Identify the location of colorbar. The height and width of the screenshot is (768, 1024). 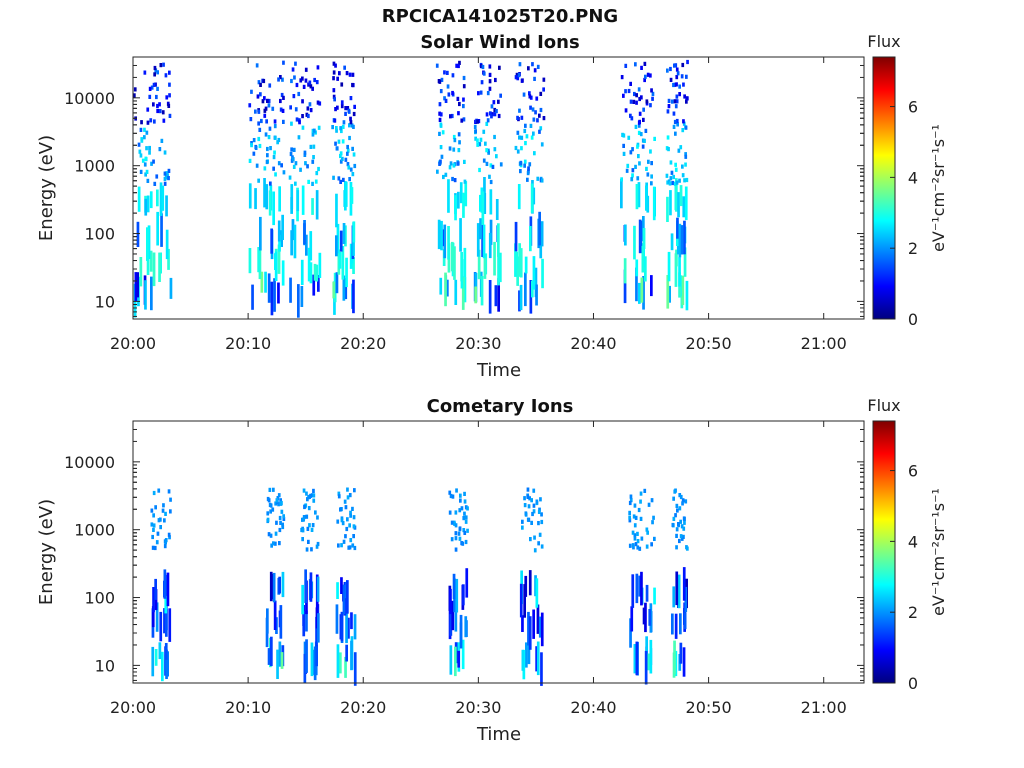
(884, 188).